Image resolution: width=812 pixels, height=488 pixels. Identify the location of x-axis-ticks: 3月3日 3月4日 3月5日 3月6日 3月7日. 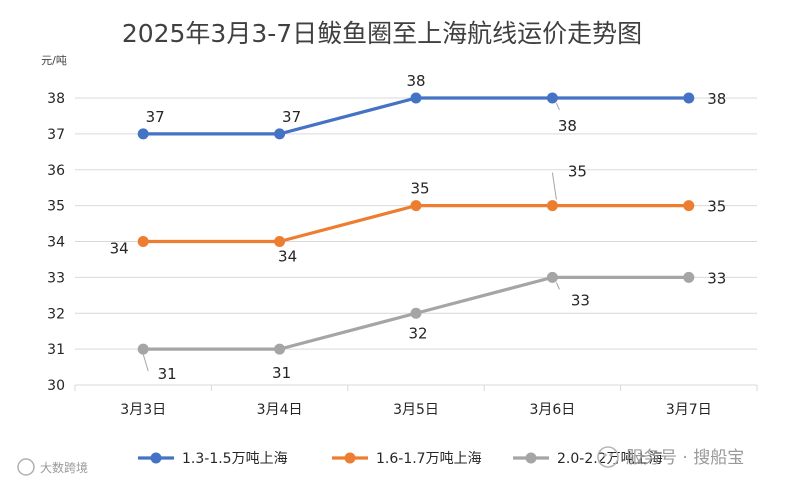
(415, 410).